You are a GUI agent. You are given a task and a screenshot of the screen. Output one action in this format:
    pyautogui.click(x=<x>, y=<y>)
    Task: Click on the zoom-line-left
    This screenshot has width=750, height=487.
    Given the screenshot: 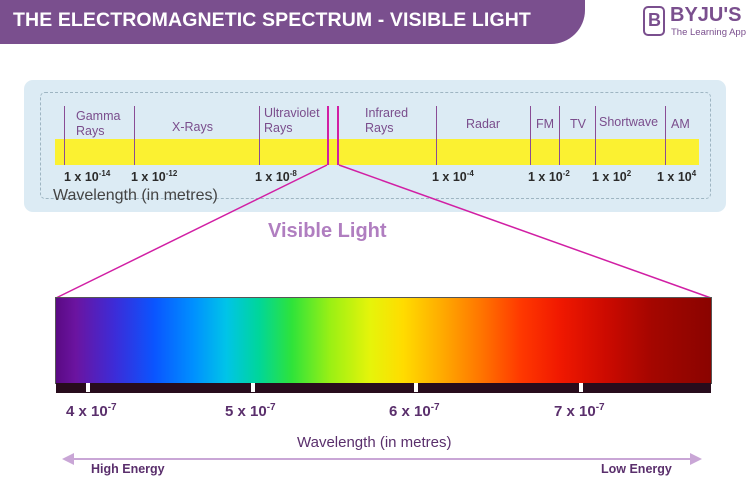 What is the action you would take?
    pyautogui.click(x=191, y=231)
    